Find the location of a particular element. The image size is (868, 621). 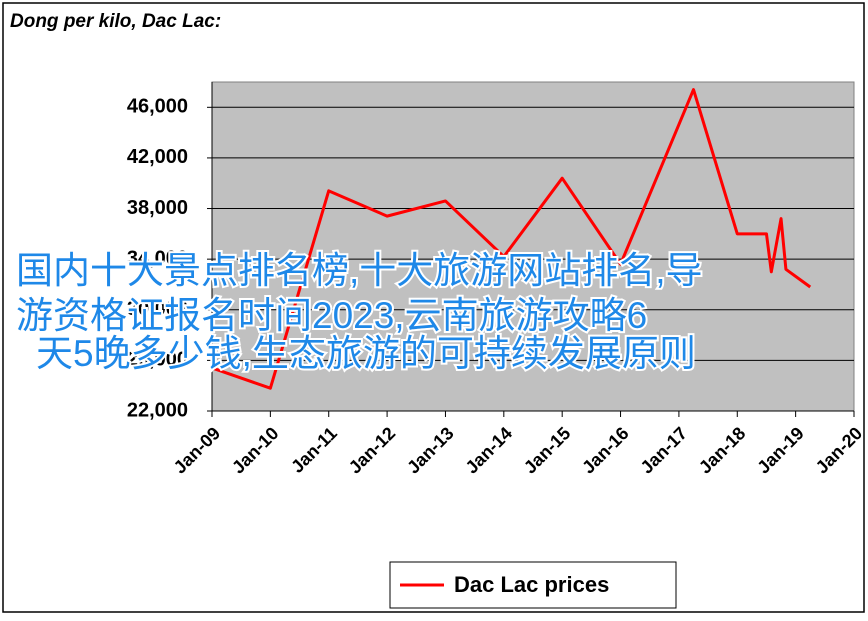

y-tick-label: 22,000 is located at coordinates (157, 410).